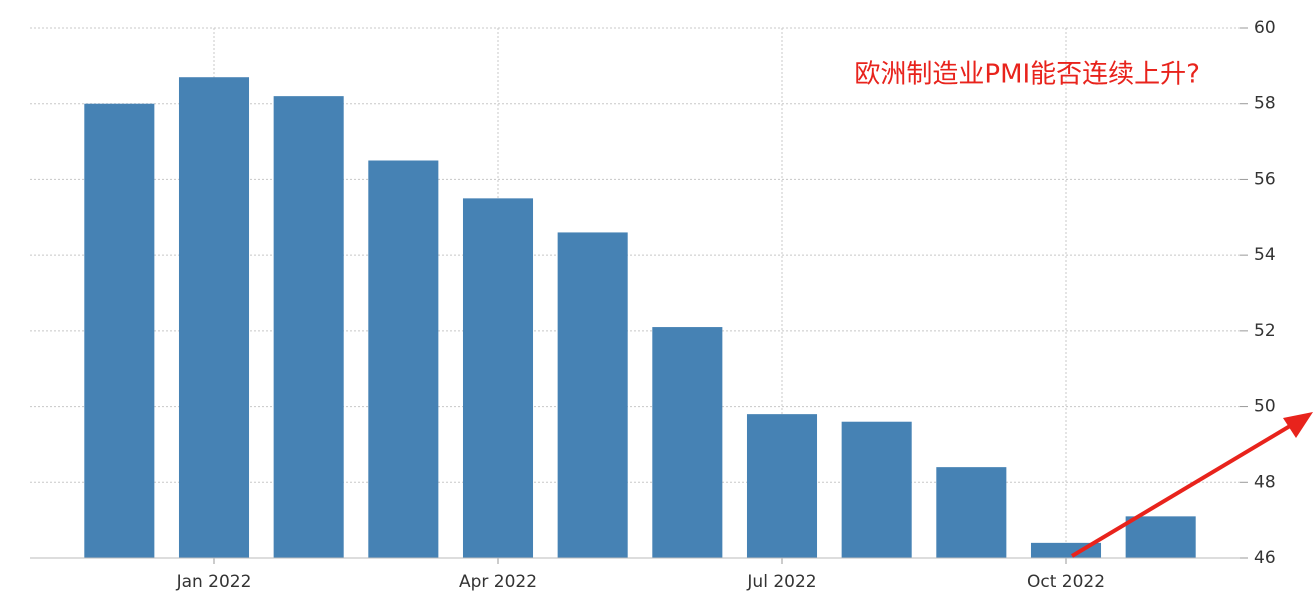 The height and width of the screenshot is (600, 1313). I want to click on annotation: 欧洲制造业PMI能否连续上升?, so click(1027, 75).